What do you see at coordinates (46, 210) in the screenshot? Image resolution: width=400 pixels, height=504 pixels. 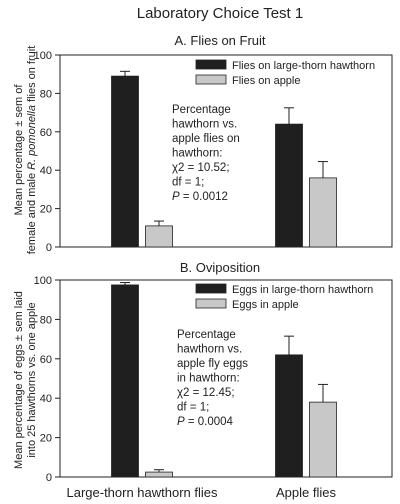 I see `panel-a-y-tick-label: 20` at bounding box center [46, 210].